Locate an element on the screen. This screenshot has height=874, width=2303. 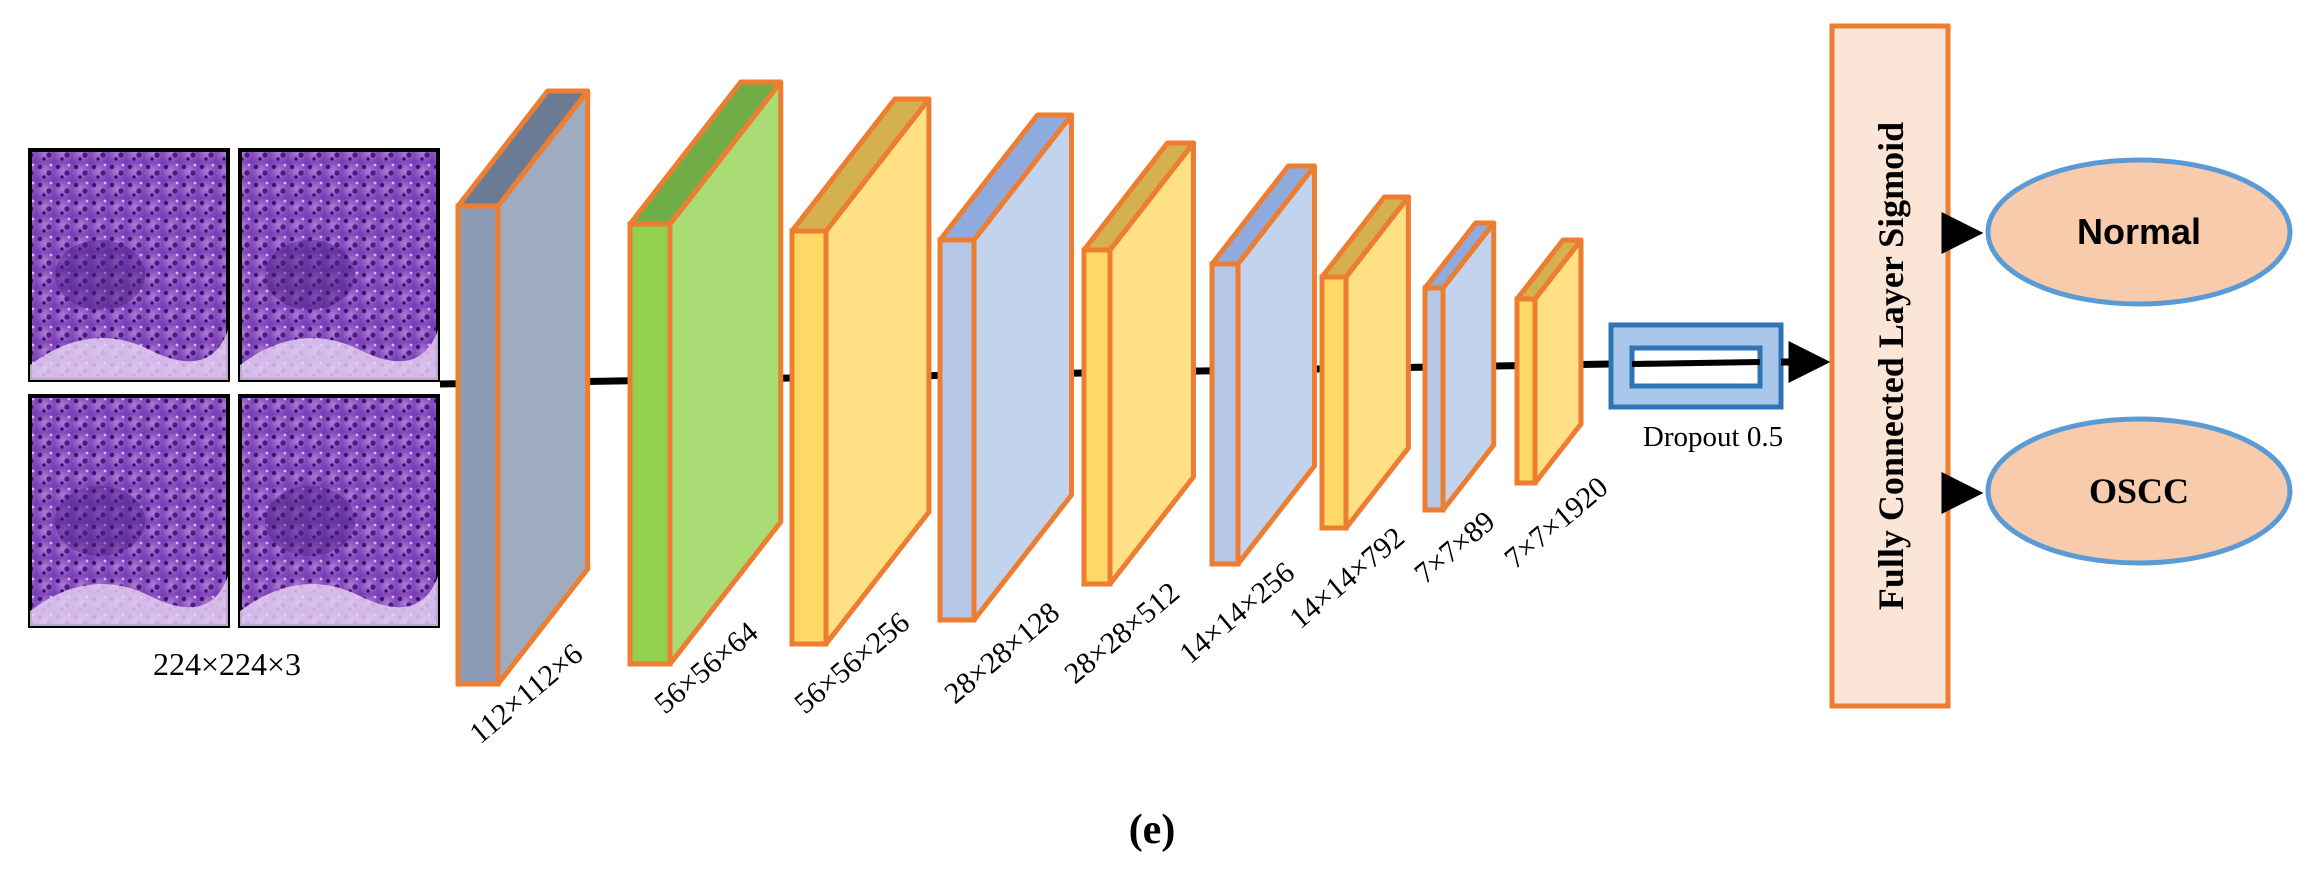
dropout-label: Dropout 0.5 is located at coordinates (1713, 437).